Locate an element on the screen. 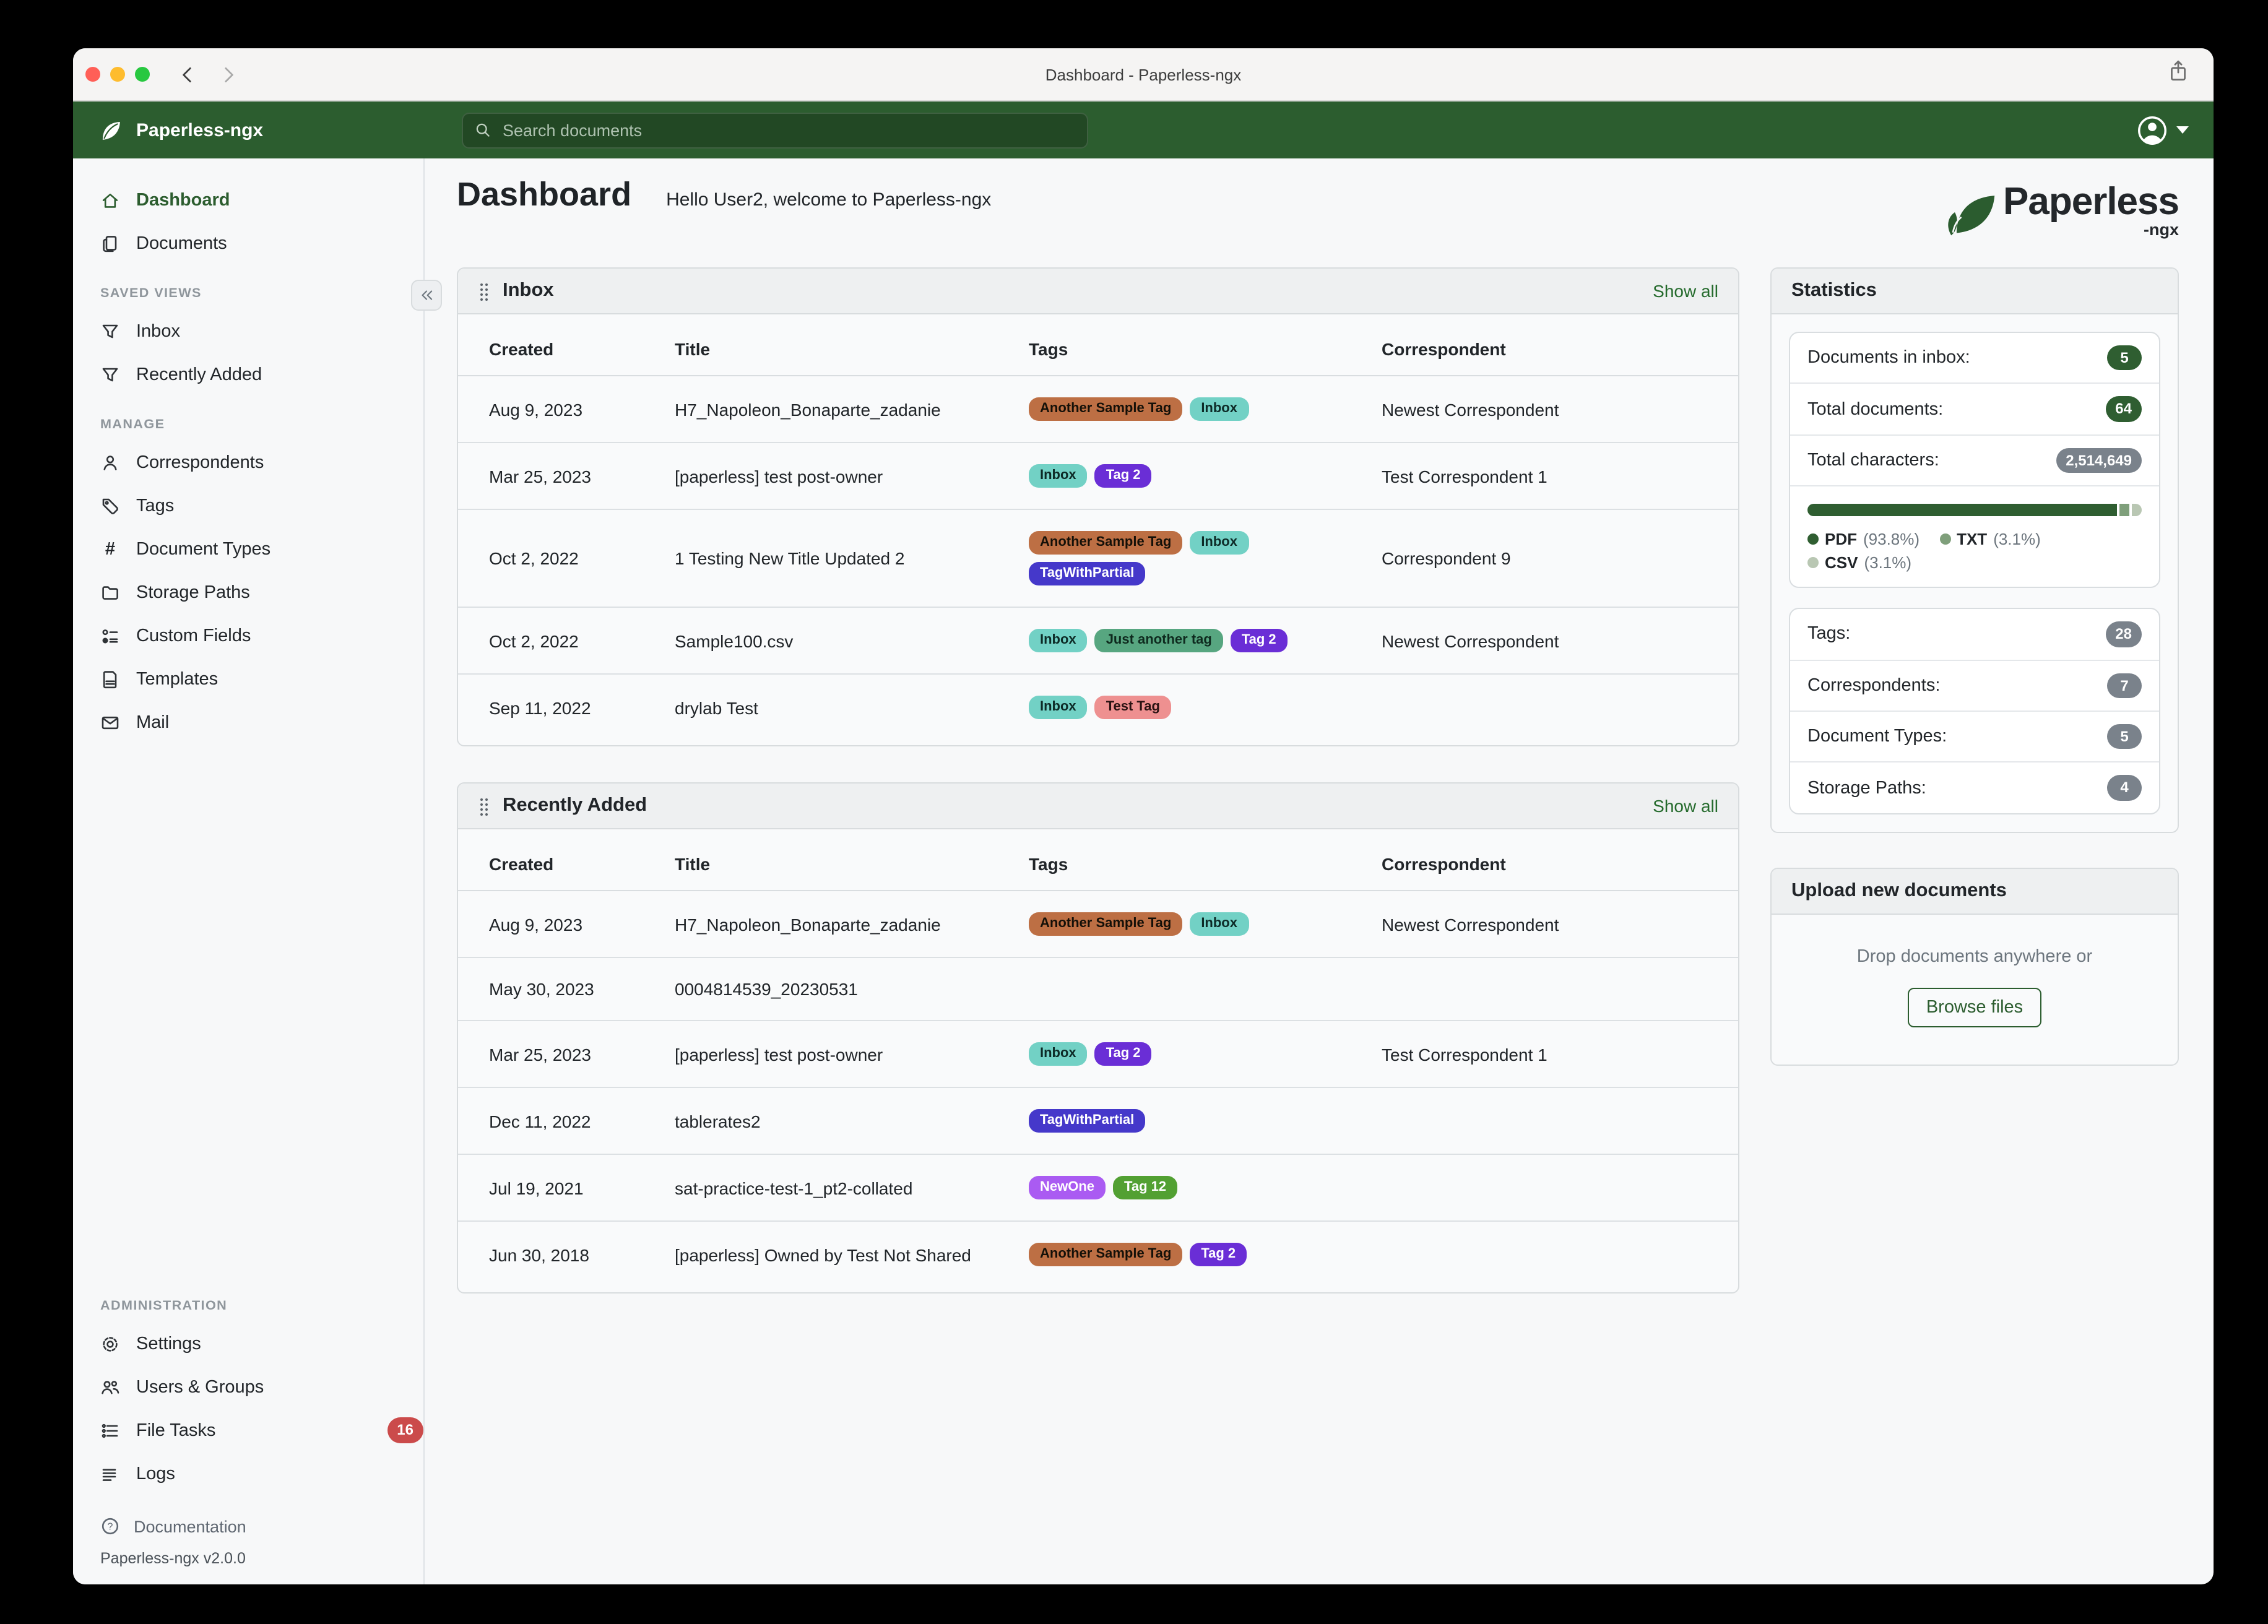 The height and width of the screenshot is (1624, 2268). sidebar-item-label: Dashboard is located at coordinates (183, 200).